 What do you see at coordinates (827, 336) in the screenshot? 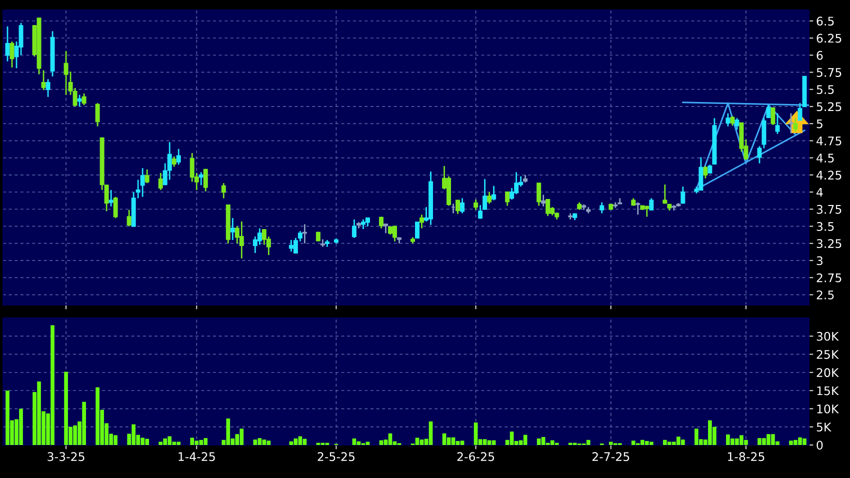
I see `y-tick-label: 30K` at bounding box center [827, 336].